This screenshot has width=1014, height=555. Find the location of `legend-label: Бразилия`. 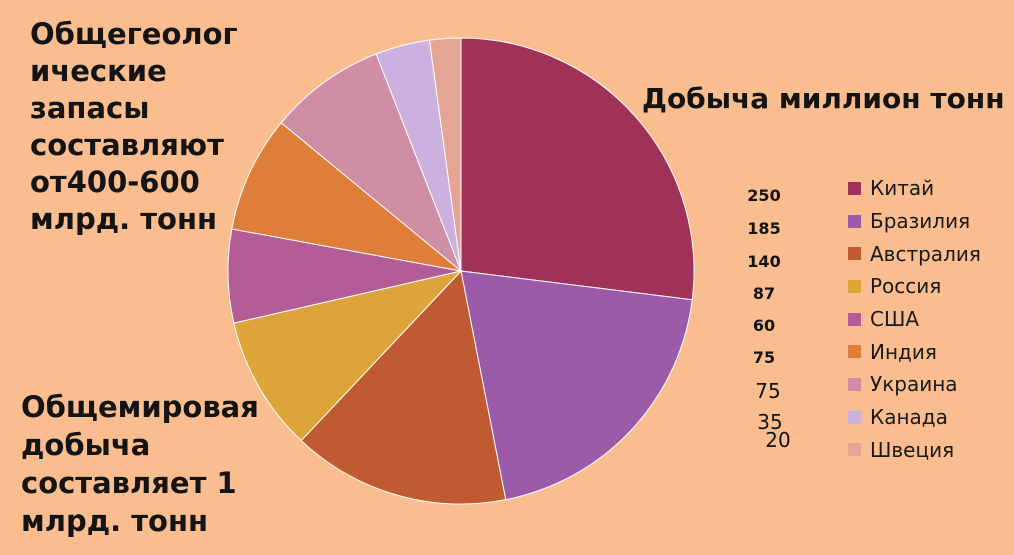

legend-label: Бразилия is located at coordinates (920, 221).